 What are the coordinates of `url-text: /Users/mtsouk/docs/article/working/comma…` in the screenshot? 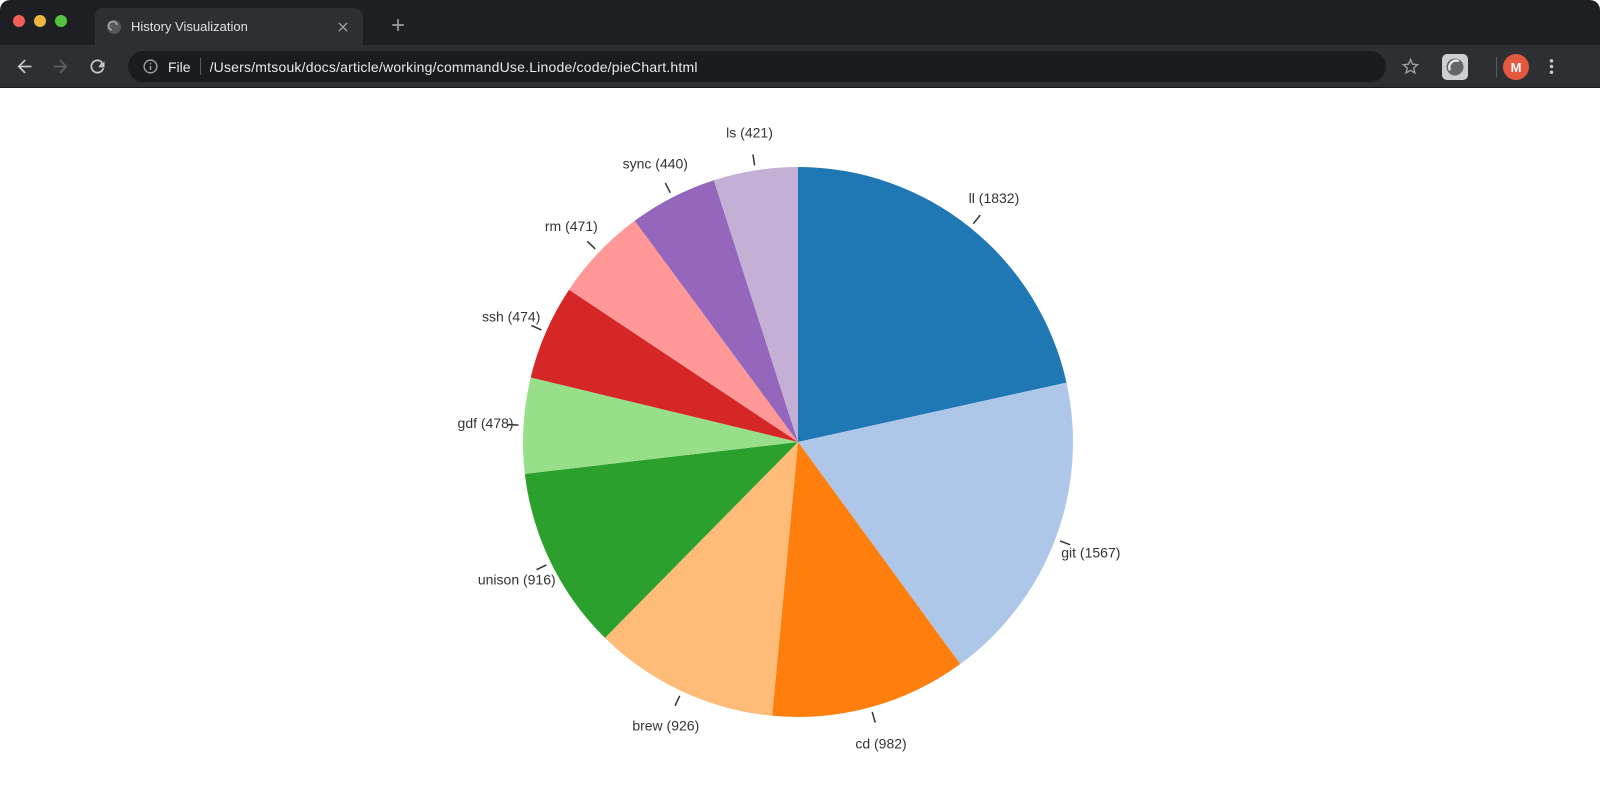 It's located at (453, 66).